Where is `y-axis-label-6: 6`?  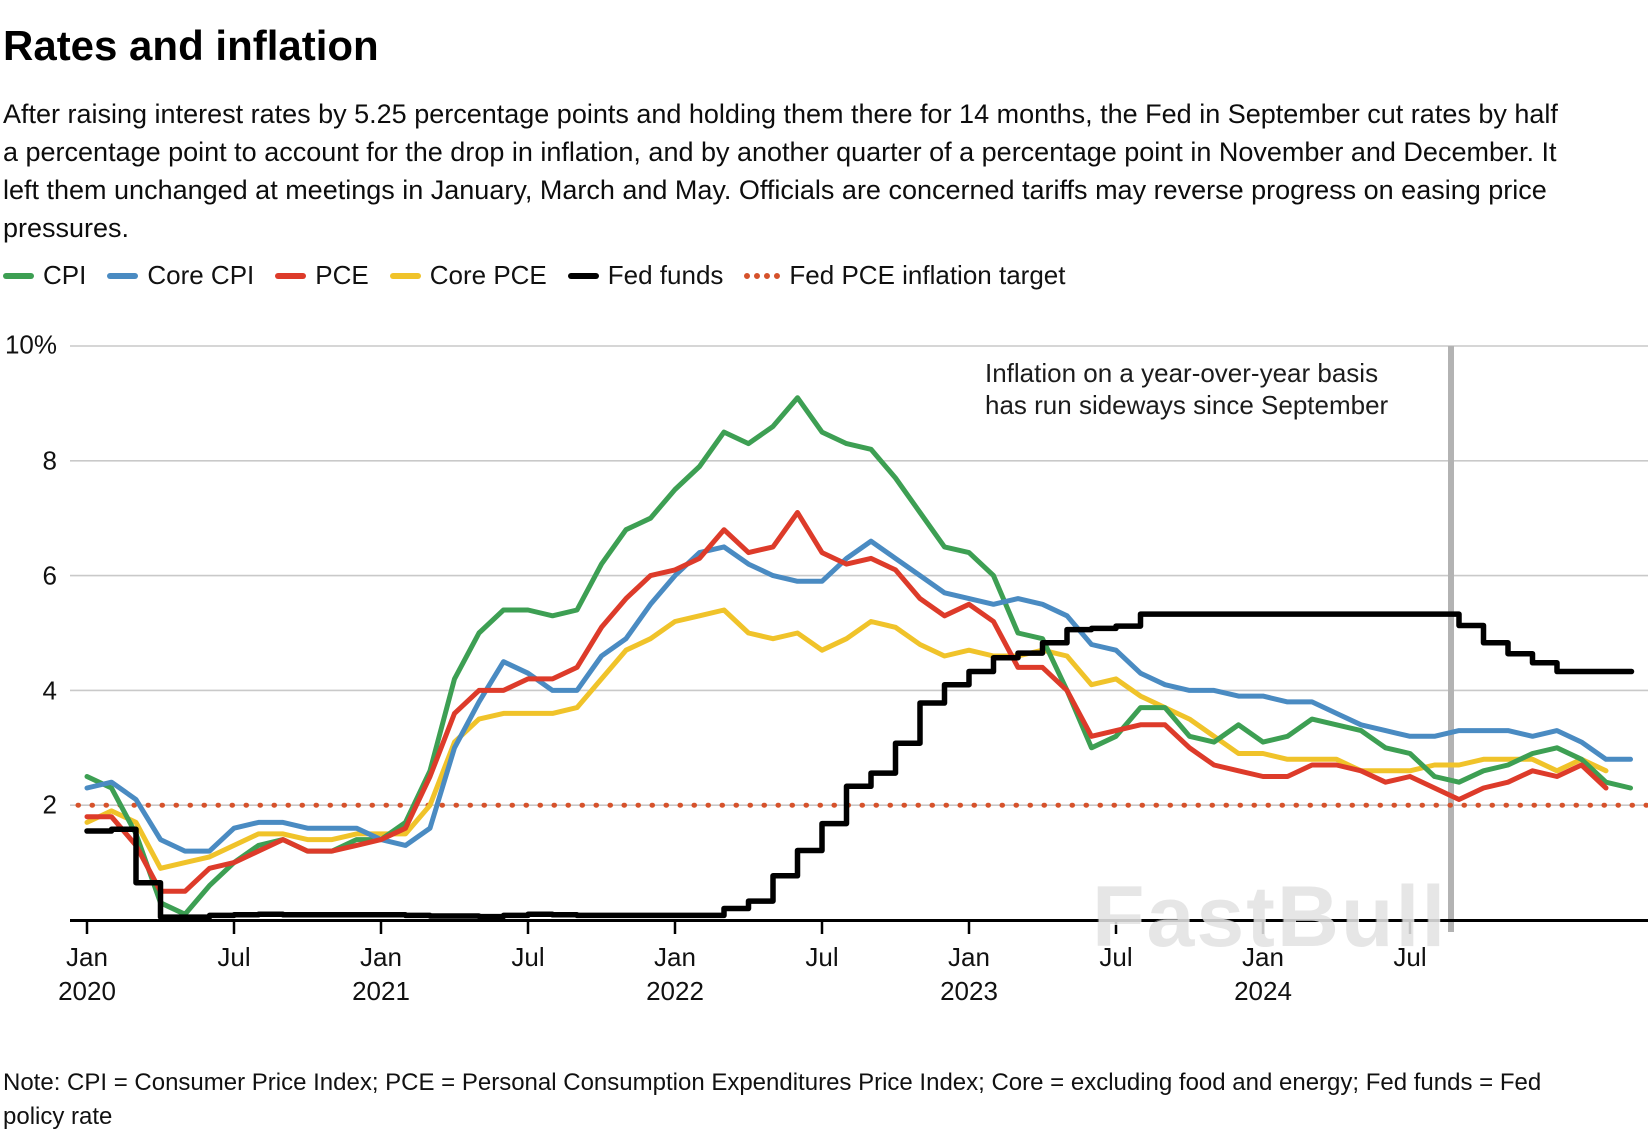
y-axis-label-6: 6 is located at coordinates (49, 575).